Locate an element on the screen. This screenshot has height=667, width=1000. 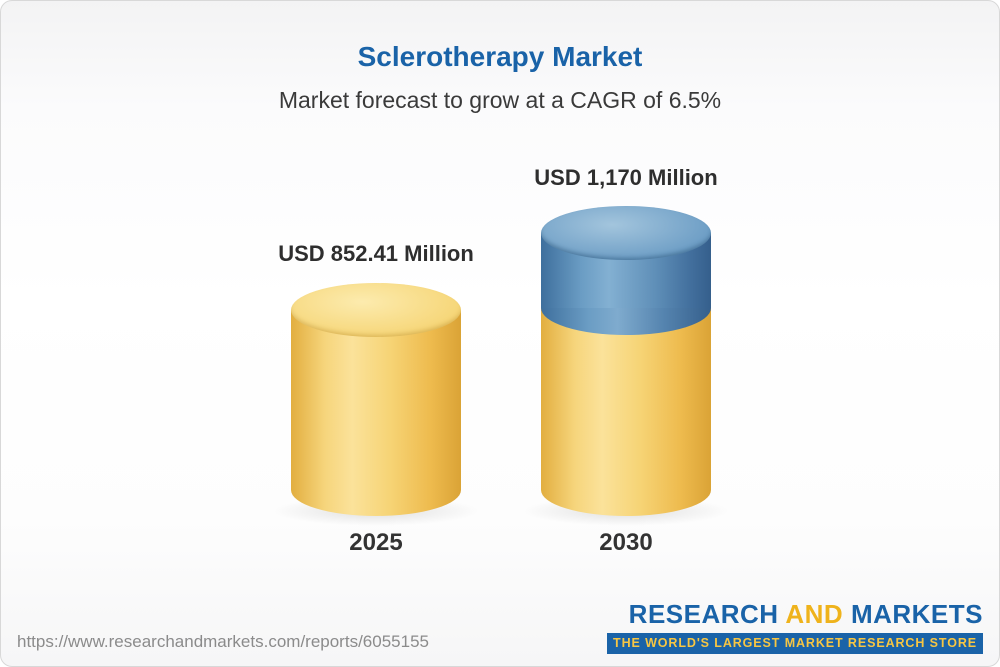
logo-word-and: AND is located at coordinates (814, 614).